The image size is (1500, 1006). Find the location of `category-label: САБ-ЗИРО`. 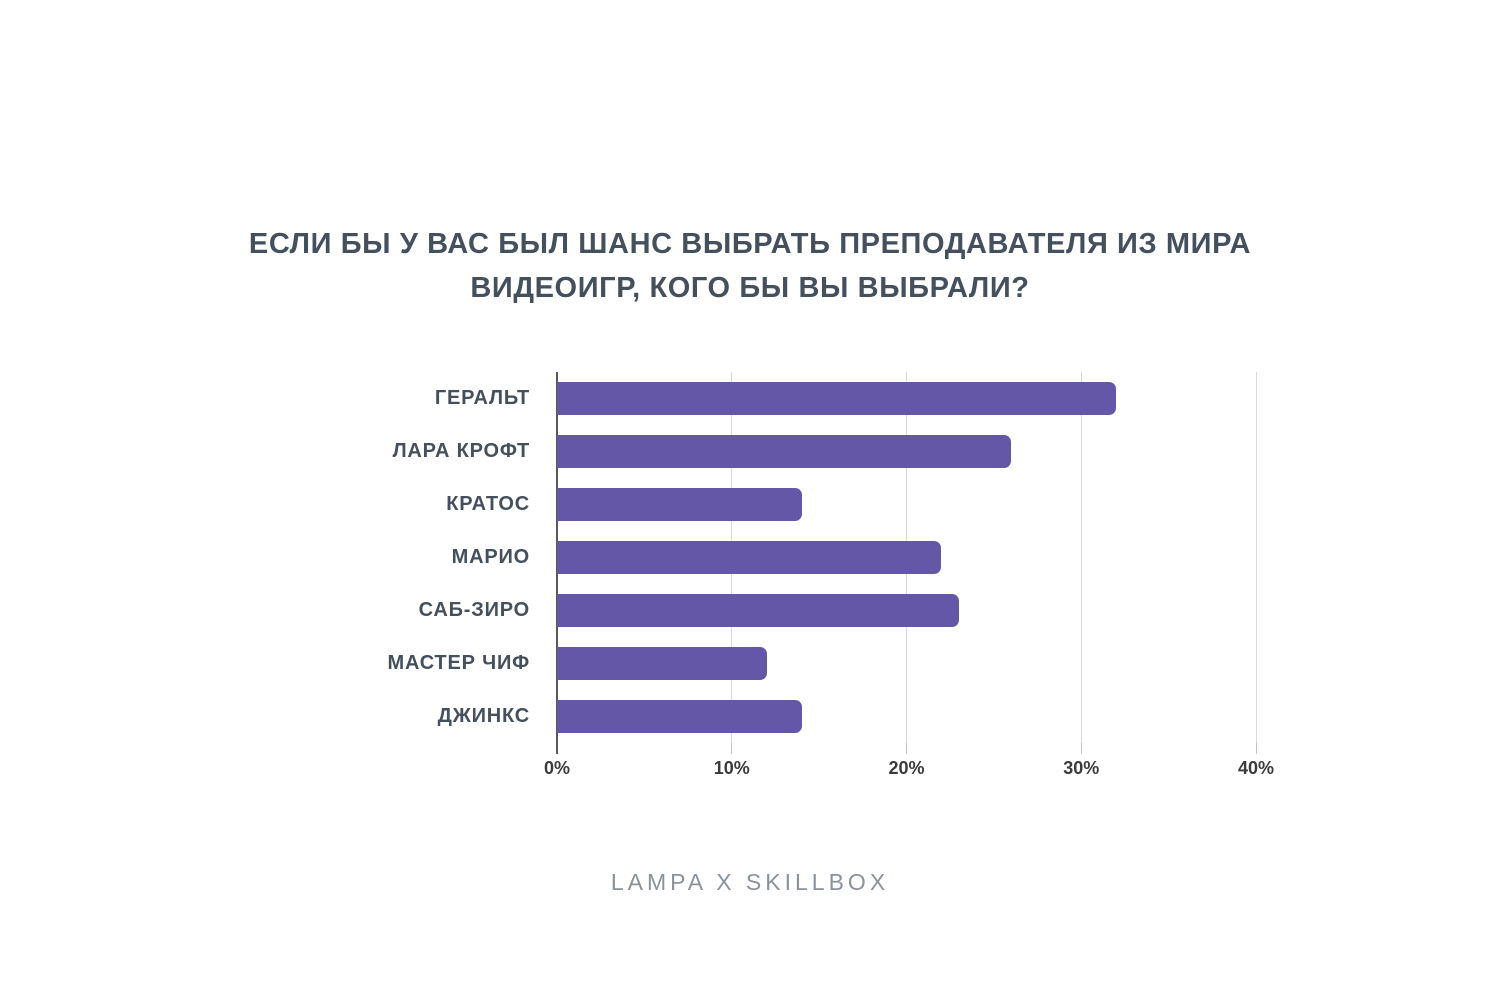

category-label: САБ-ЗИРО is located at coordinates (474, 610).